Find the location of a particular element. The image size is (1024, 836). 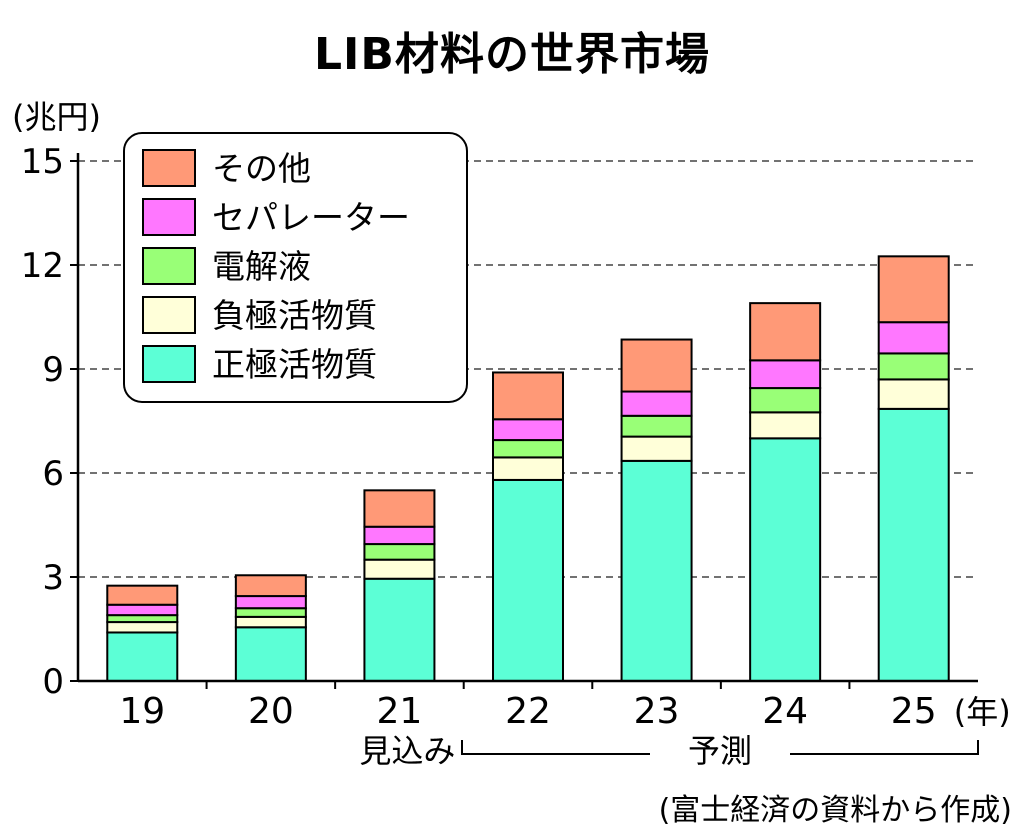

x-tick-label-21: 21 is located at coordinates (400, 711).